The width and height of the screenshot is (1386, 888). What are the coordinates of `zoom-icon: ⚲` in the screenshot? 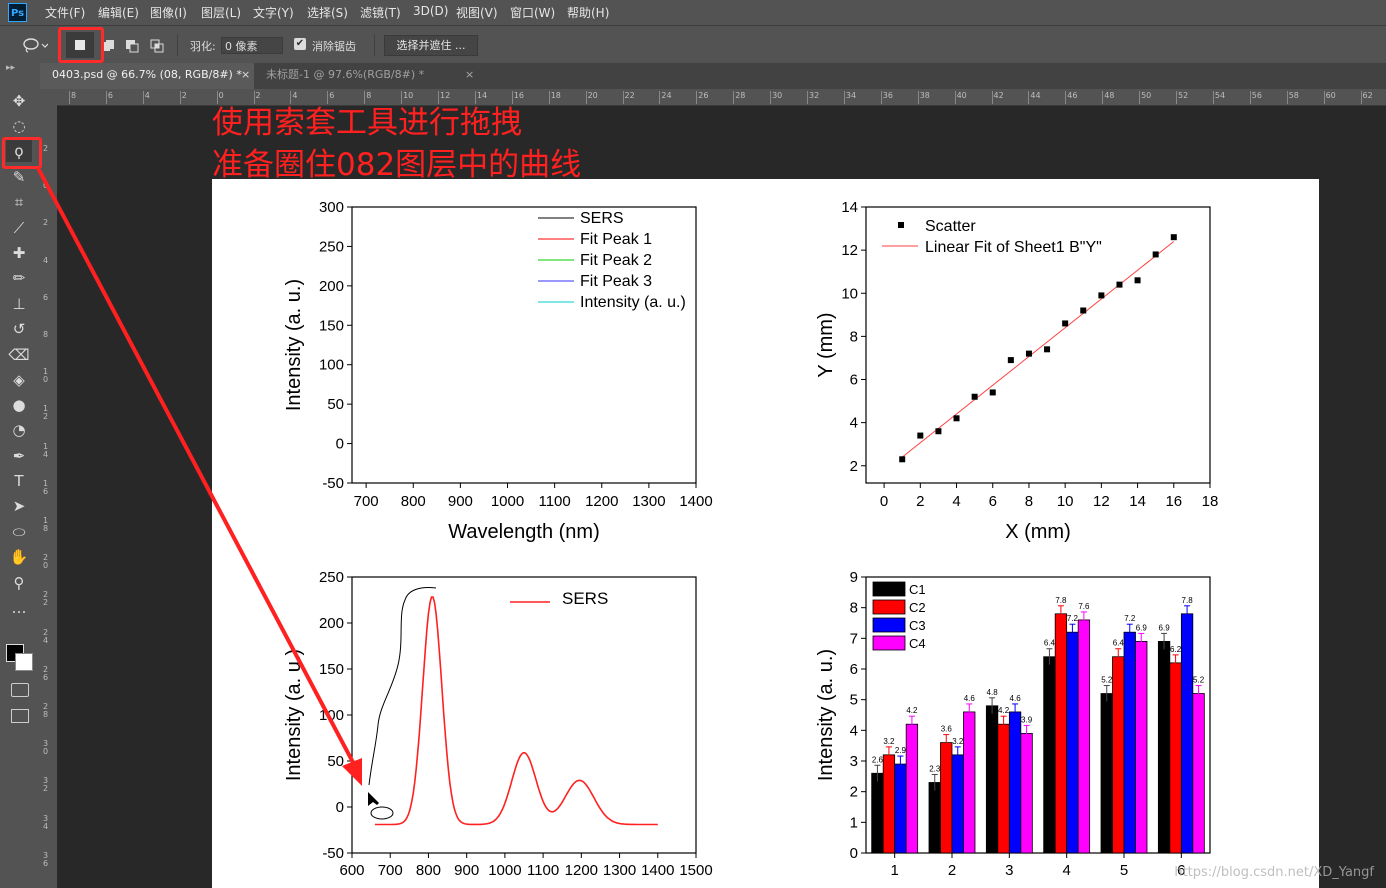 It's located at (19, 583).